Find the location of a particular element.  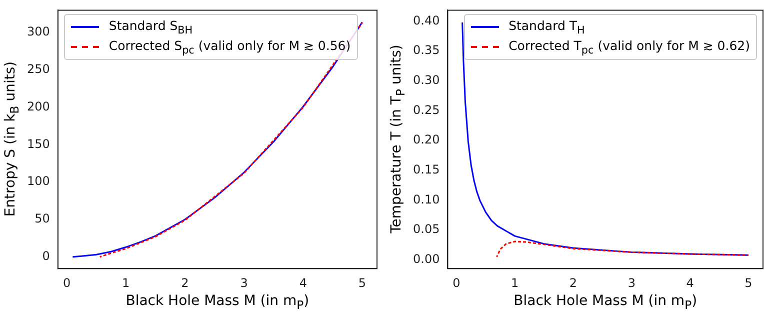

y-tick-label: 50 is located at coordinates (42, 219).